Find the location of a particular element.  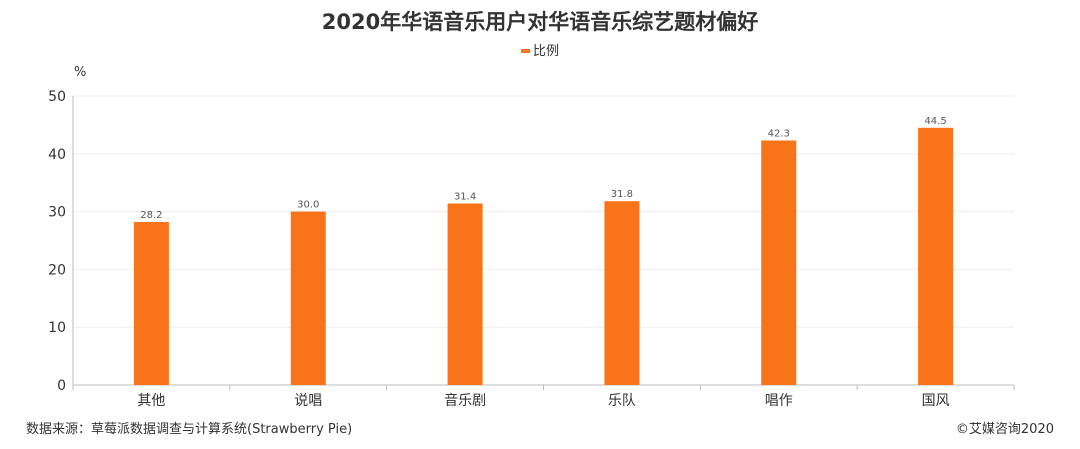

data-label: 44.5 is located at coordinates (935, 121).